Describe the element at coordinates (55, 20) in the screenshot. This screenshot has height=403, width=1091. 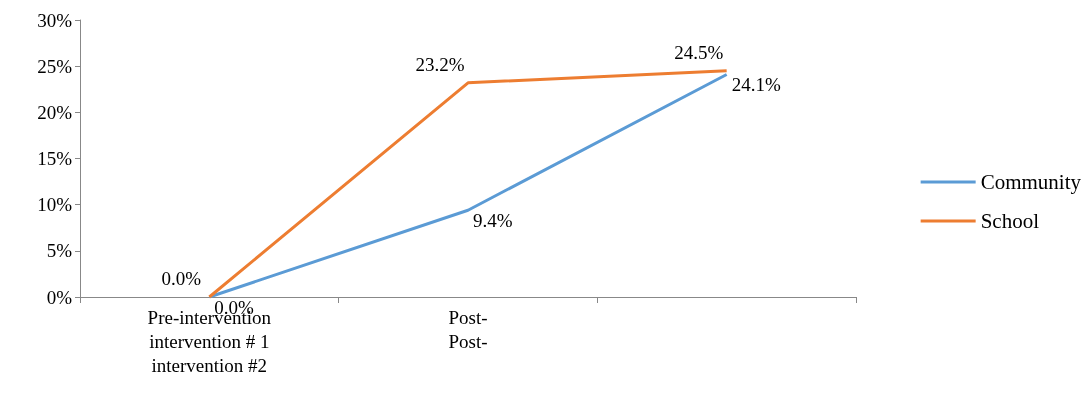
I see `y-tick-label: 30%` at that location.